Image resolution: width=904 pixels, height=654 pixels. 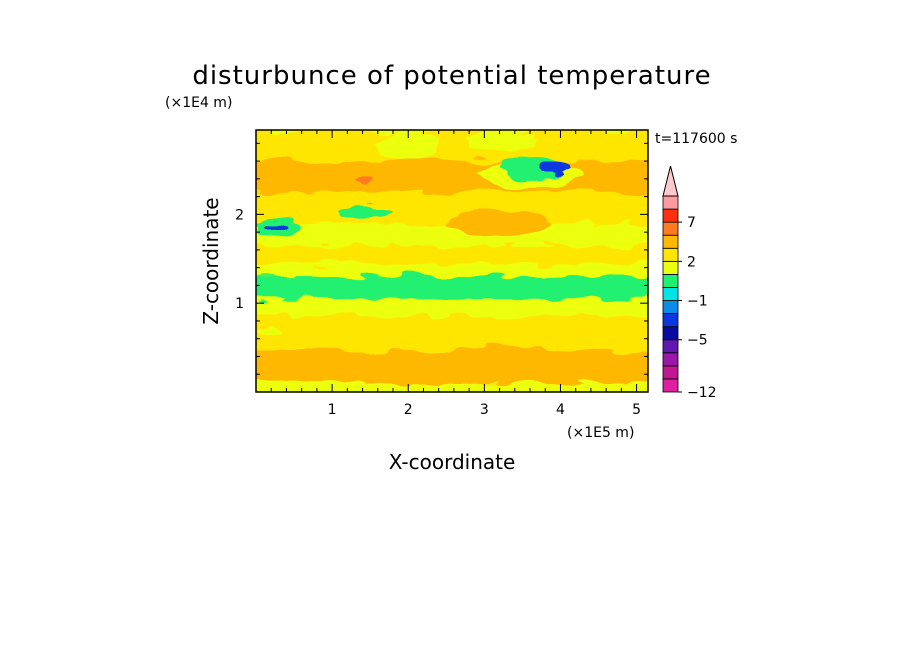 I want to click on z-axis-label: Z-coordinate, so click(x=211, y=260).